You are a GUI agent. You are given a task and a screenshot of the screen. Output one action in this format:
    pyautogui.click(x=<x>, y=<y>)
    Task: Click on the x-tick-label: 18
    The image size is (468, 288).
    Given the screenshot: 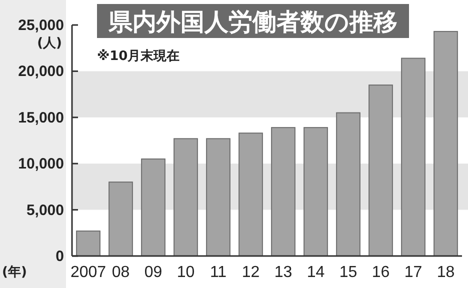 What is the action you would take?
    pyautogui.click(x=445, y=272)
    